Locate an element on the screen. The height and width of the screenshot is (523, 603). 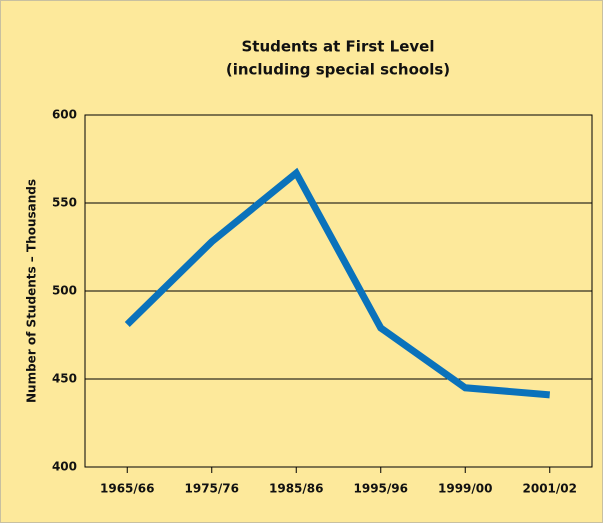
y-tick-label: 450 is located at coordinates (64, 379).